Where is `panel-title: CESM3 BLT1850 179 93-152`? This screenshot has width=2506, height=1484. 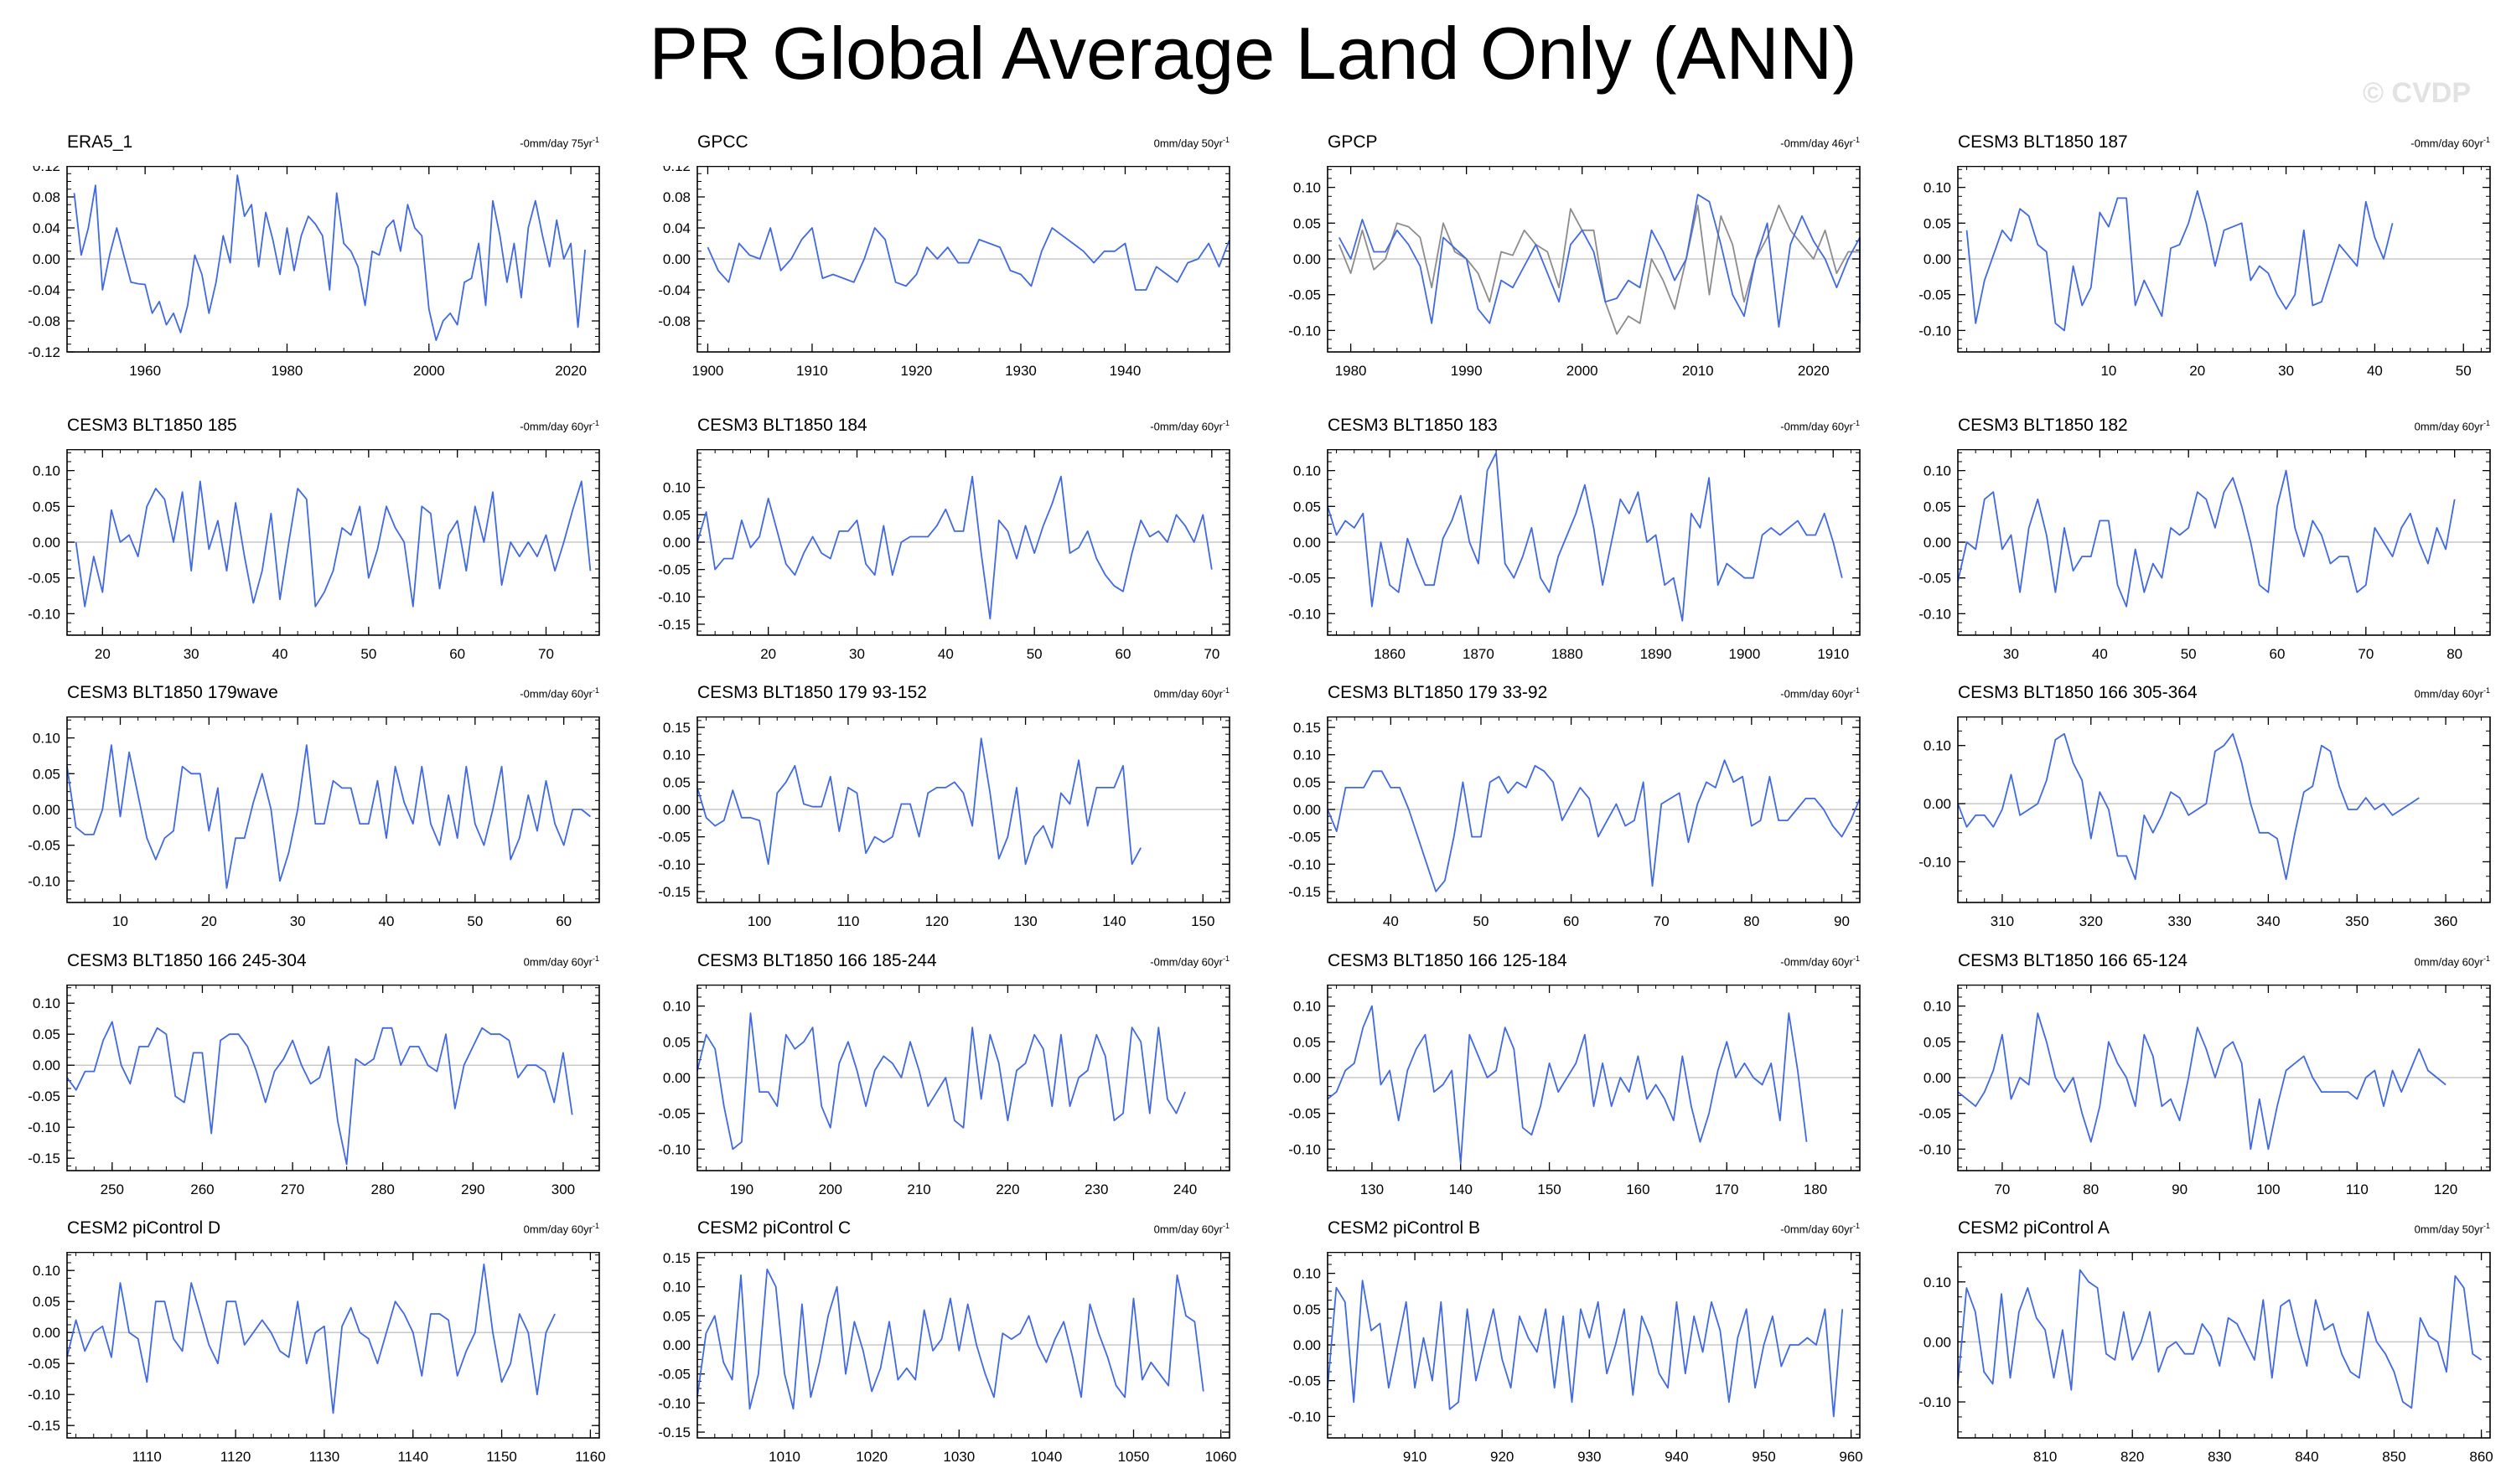 panel-title: CESM3 BLT1850 179 93-152 is located at coordinates (812, 692).